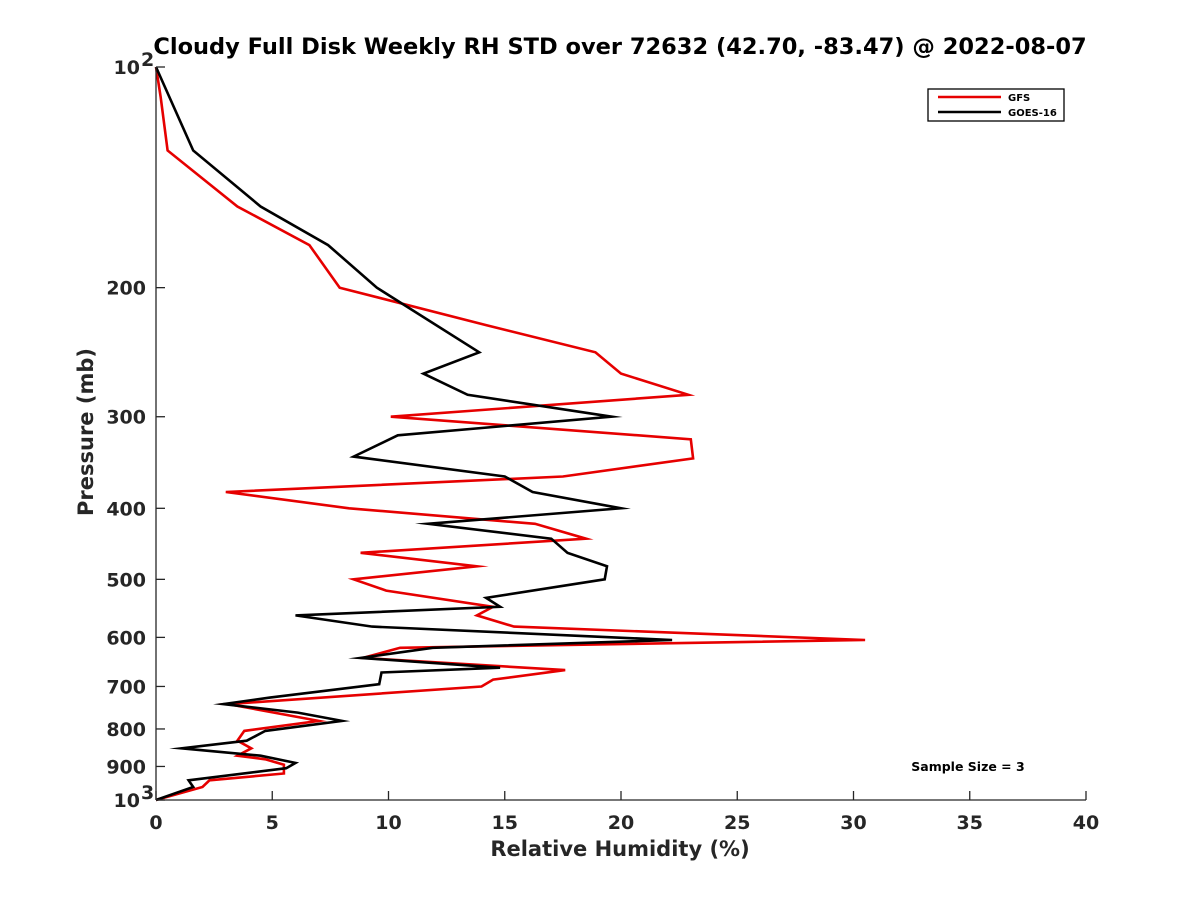 This screenshot has height=900, width=1200. Describe the element at coordinates (621, 823) in the screenshot. I see `x-tick-label: 20` at that location.